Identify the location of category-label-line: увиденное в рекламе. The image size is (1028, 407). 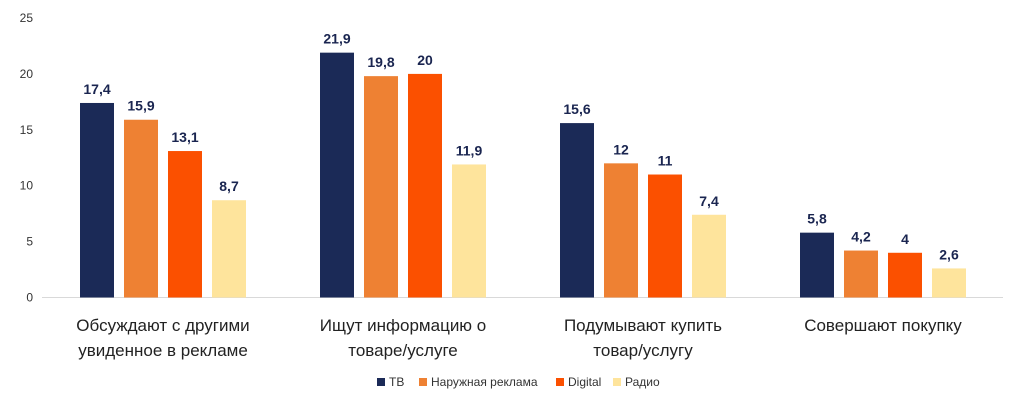
(163, 350).